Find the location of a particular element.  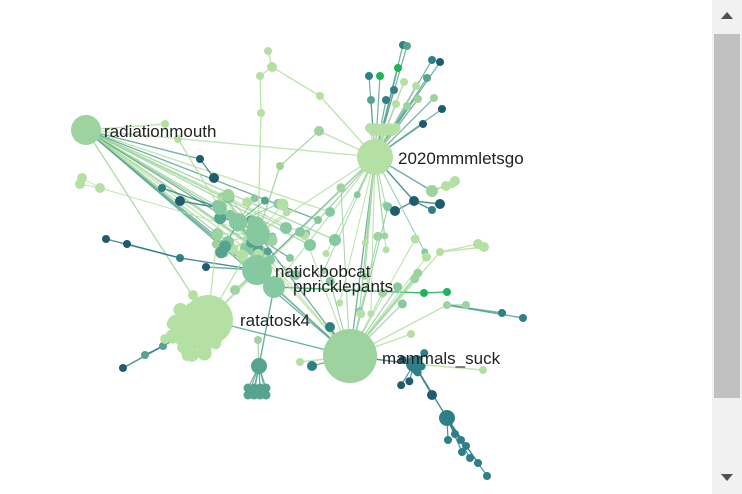

scrollbar-thumb is located at coordinates (727, 216).